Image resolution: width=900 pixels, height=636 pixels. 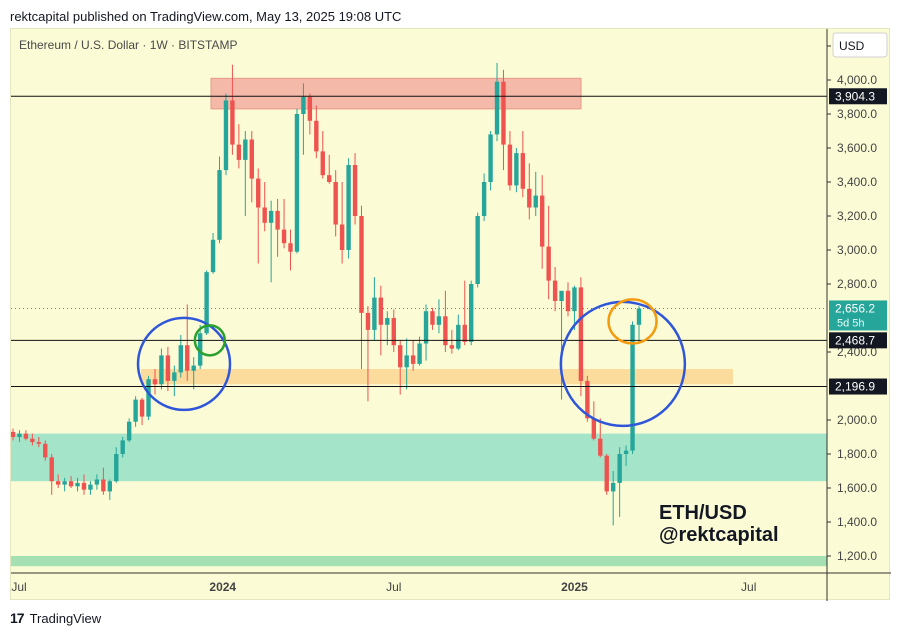 What do you see at coordinates (383, 587) in the screenshot?
I see `x-tick-labels: Jul 2024 Jul 2025 Jul` at bounding box center [383, 587].